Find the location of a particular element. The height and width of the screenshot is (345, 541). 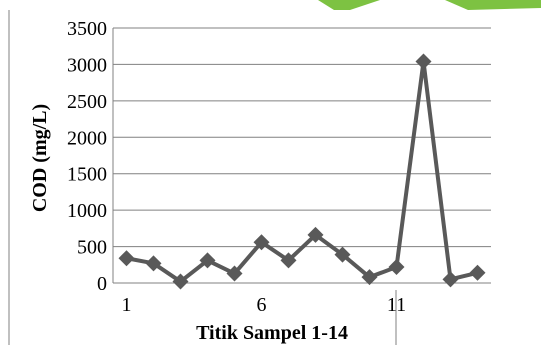

y-tick-label: 1500 is located at coordinates (87, 175).